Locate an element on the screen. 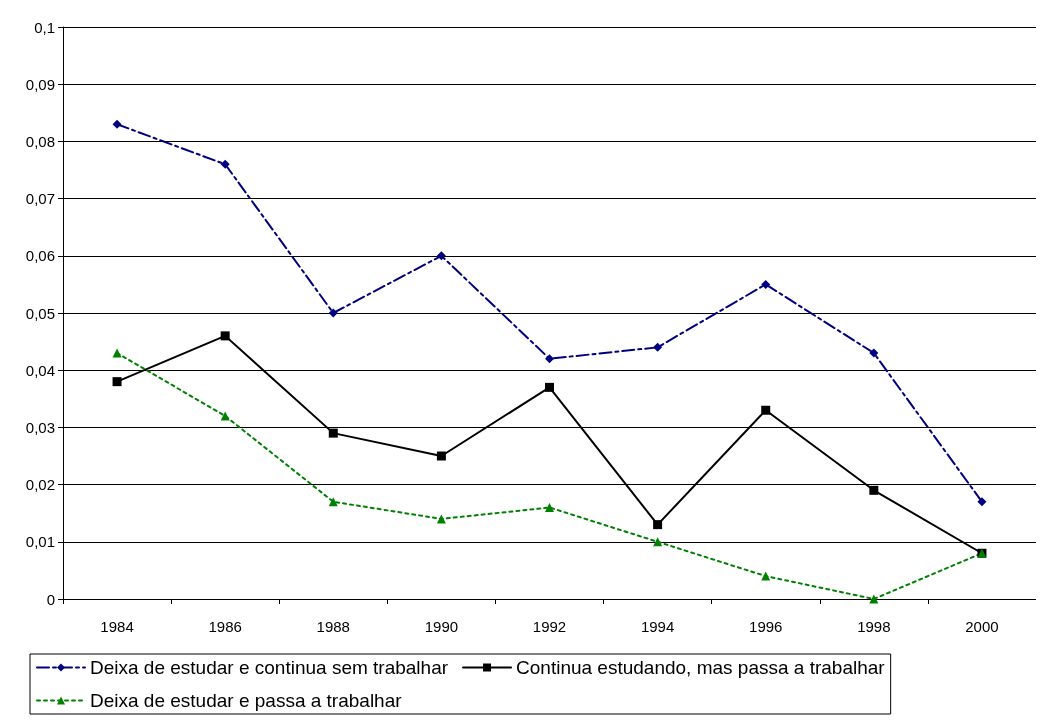 This screenshot has width=1044, height=724. y-tick-label: 0,1 is located at coordinates (44, 27).